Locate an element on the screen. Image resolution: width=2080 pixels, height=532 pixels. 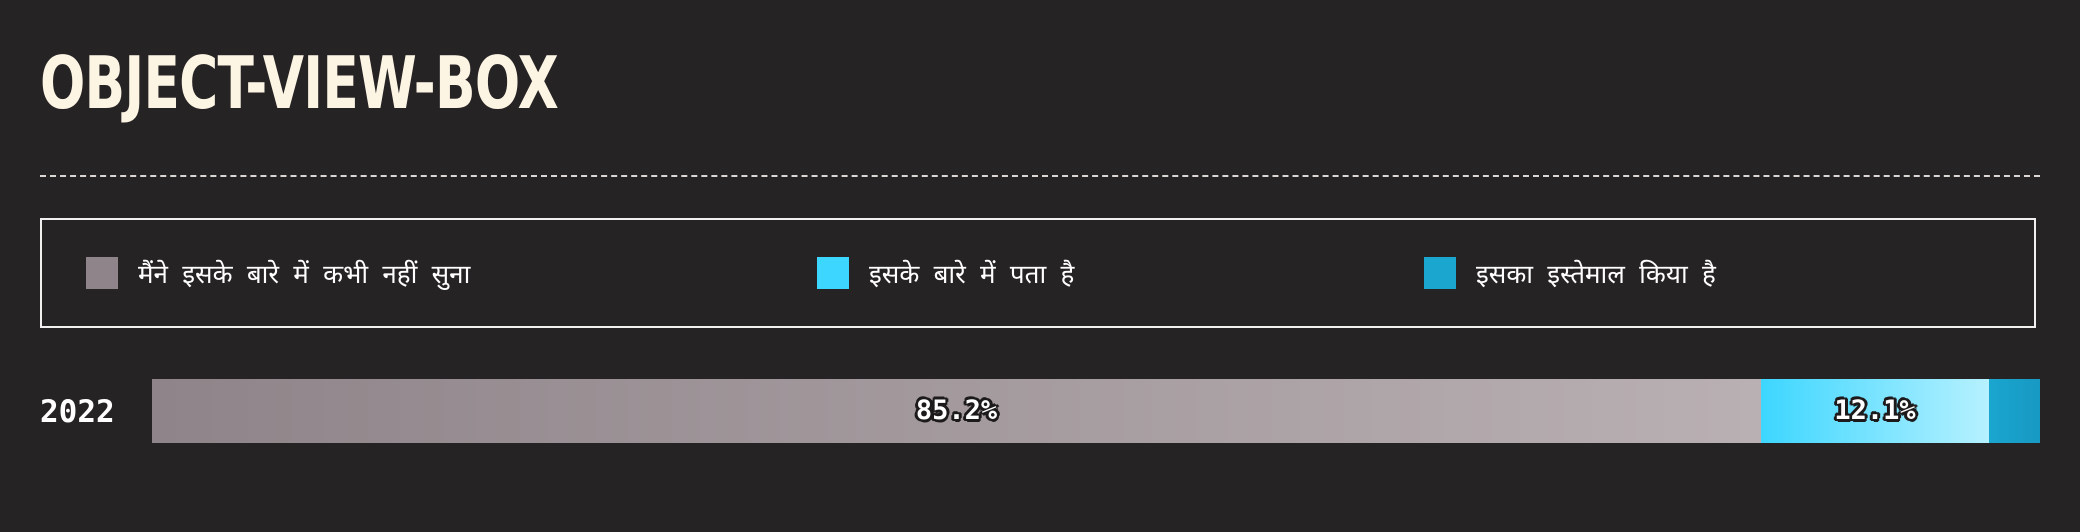
legend-label-know-about: इसके बारे में पता है is located at coordinates (972, 275).